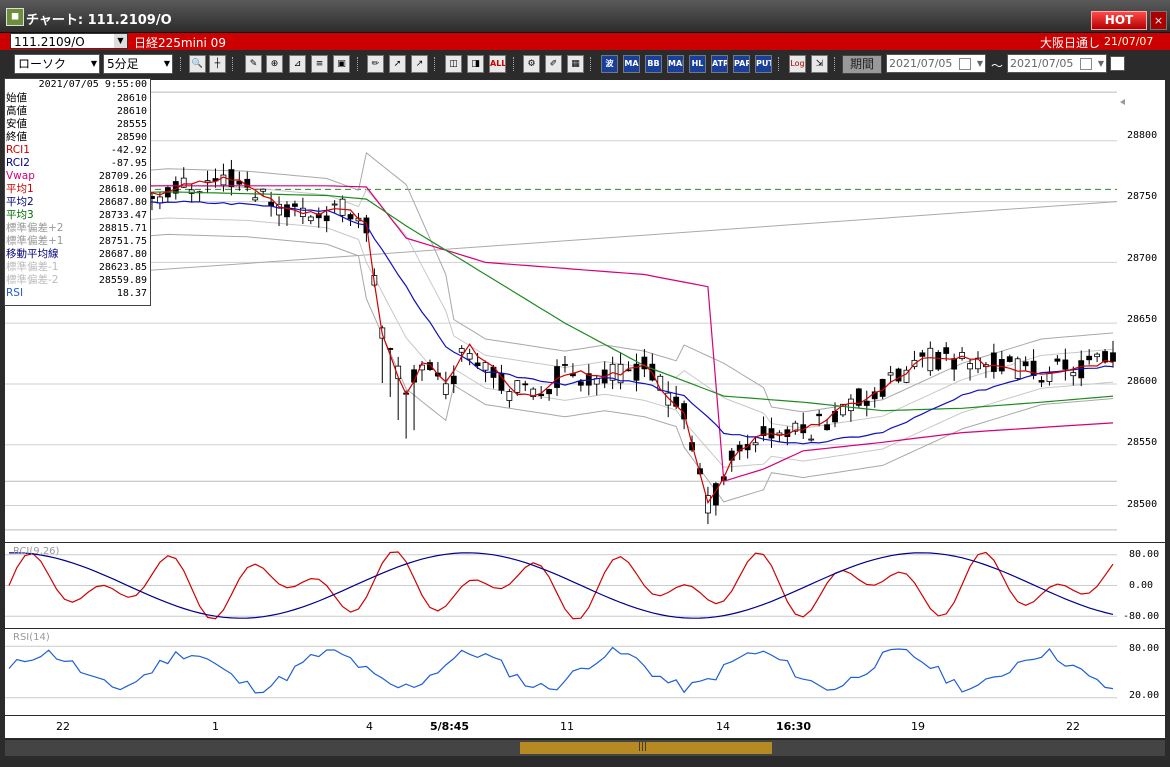 Image resolution: width=1170 pixels, height=767 pixels. I want to click on all-button: ALL, so click(497, 64).